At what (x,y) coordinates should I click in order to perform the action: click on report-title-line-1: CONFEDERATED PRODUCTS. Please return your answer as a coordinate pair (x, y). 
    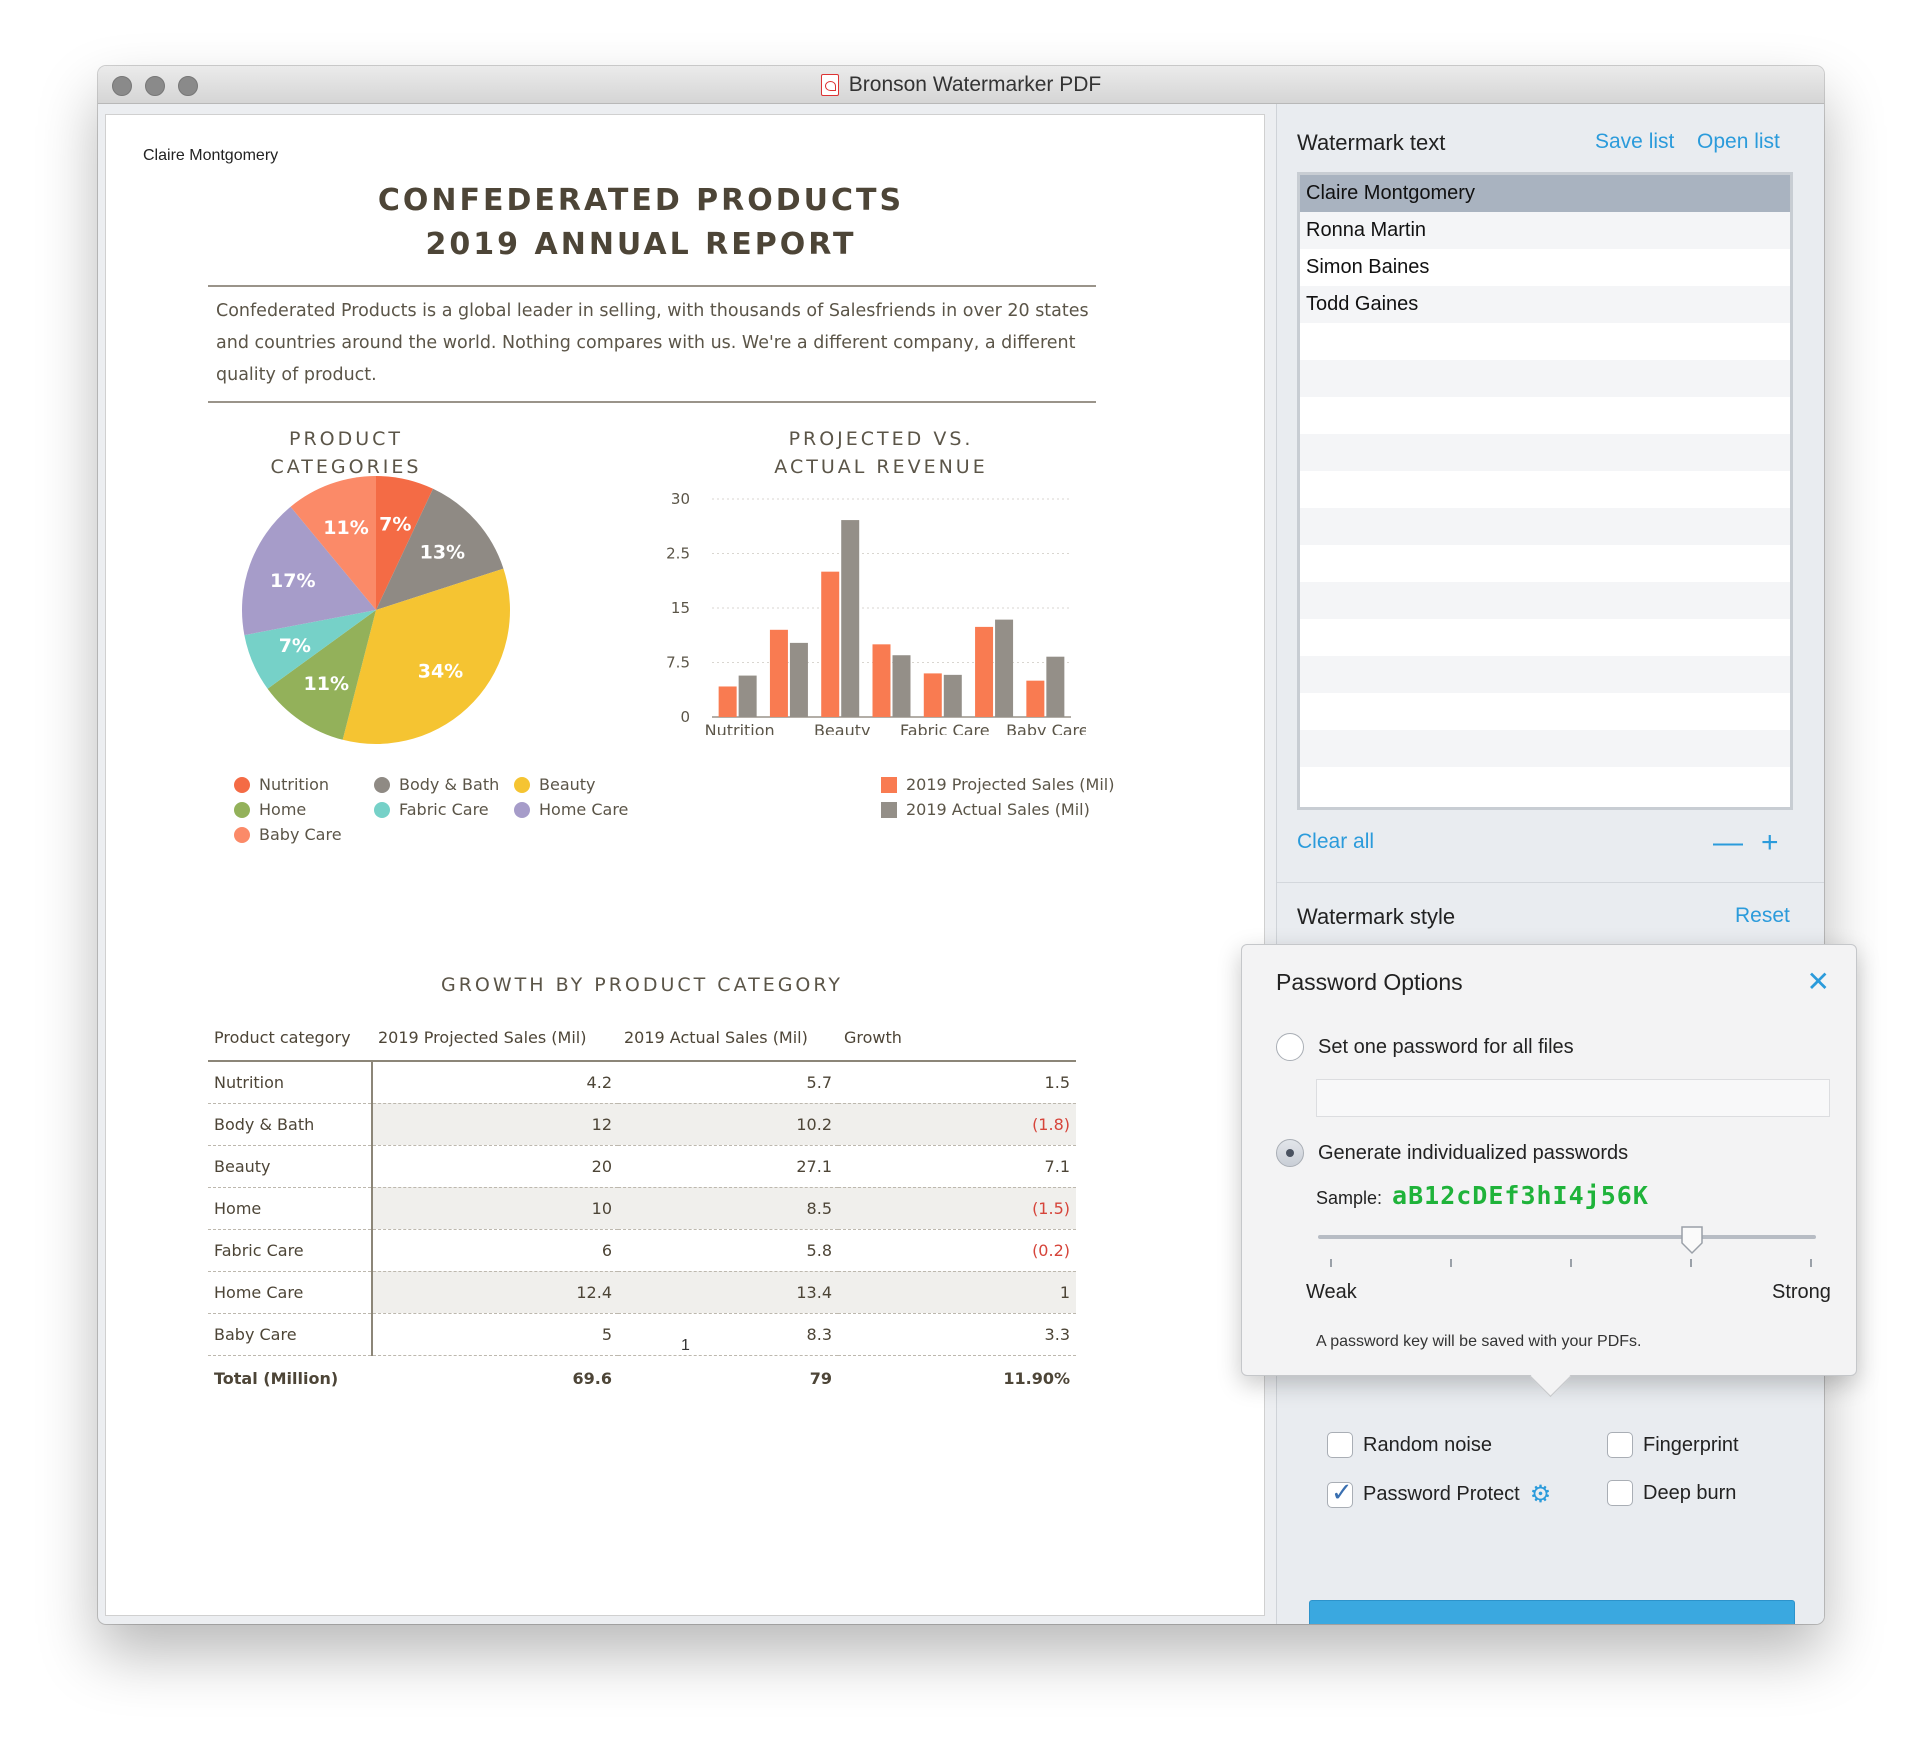
    Looking at the image, I should click on (641, 200).